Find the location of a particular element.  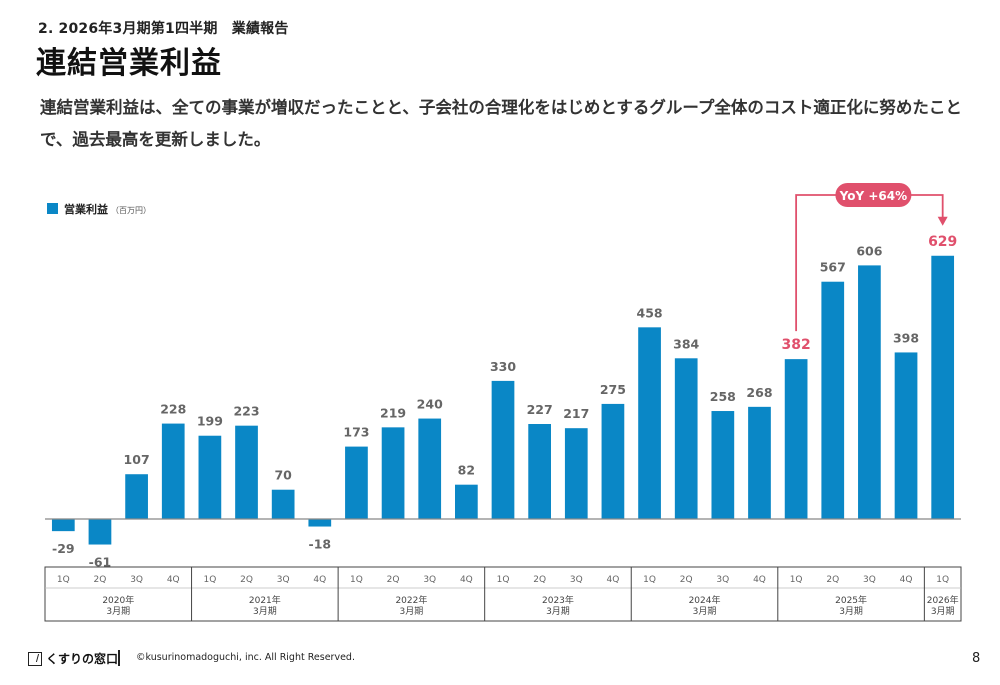

bar-label-22: 606 is located at coordinates (869, 250).